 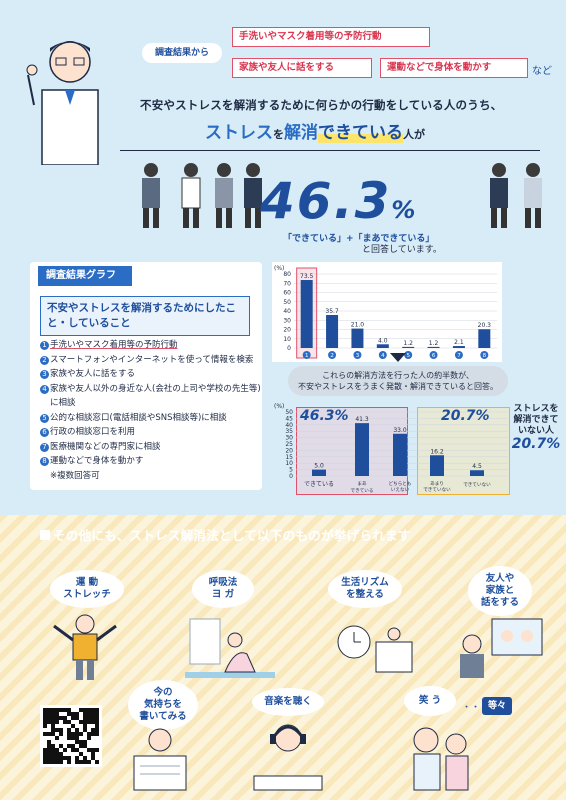 I want to click on x-tick-label: 1, so click(x=307, y=356).